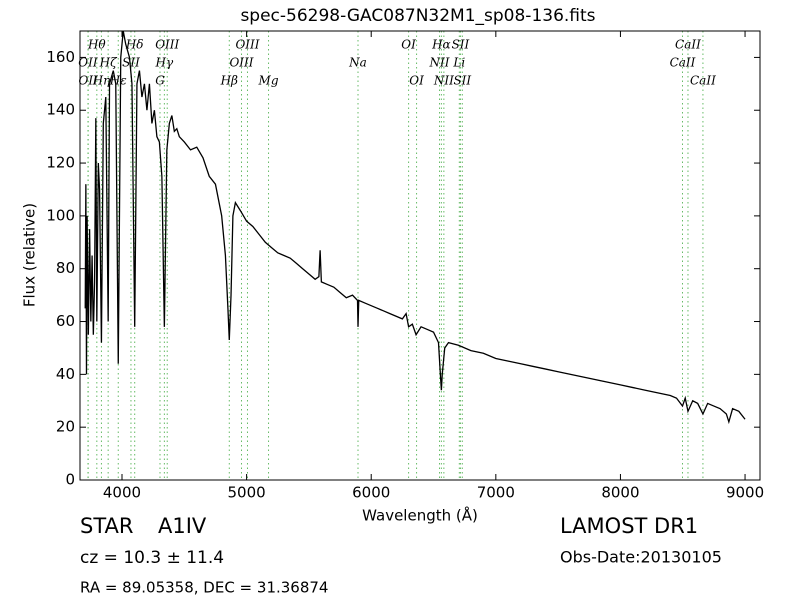 This screenshot has height=600, width=800. Describe the element at coordinates (65, 268) in the screenshot. I see `y-tick-label: 80` at that location.